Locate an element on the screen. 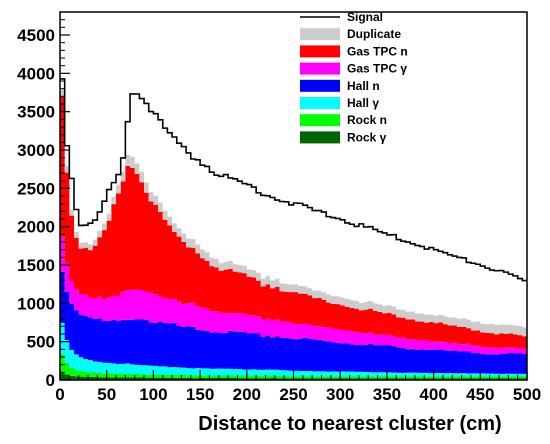 Image resolution: width=550 pixels, height=444 pixels. x-axis: 0 50 100 150 200 250 300 350 400 450 500 is located at coordinates (298, 387).